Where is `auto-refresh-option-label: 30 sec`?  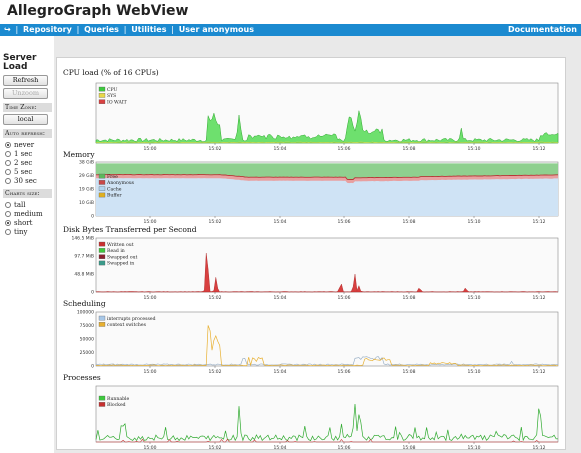
auto-refresh-option-label: 30 sec is located at coordinates (25, 180).